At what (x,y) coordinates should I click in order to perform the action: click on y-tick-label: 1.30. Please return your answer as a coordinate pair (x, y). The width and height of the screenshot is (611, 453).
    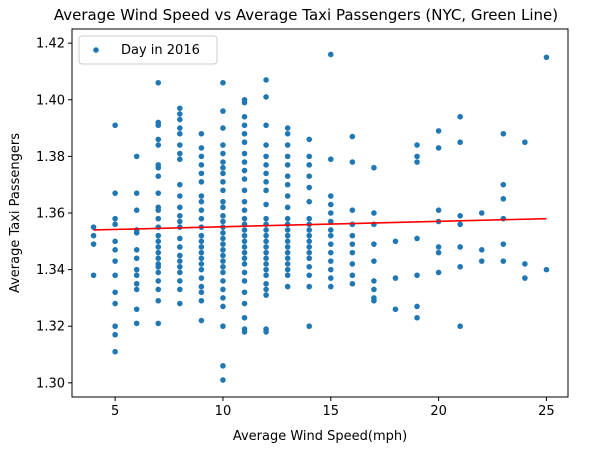
    Looking at the image, I should click on (50, 383).